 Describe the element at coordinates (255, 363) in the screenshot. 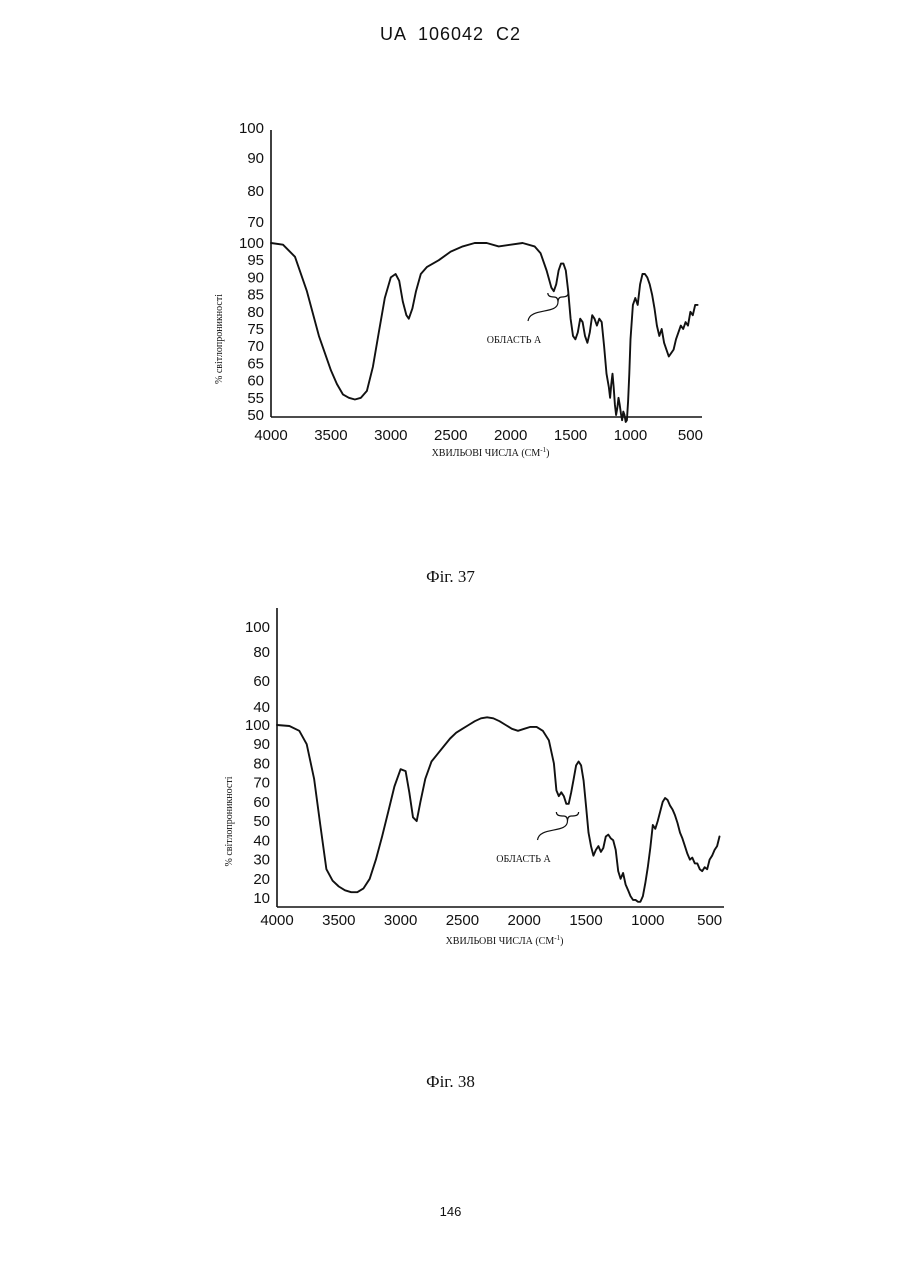

I see `y-tick-label-lower: 65` at that location.